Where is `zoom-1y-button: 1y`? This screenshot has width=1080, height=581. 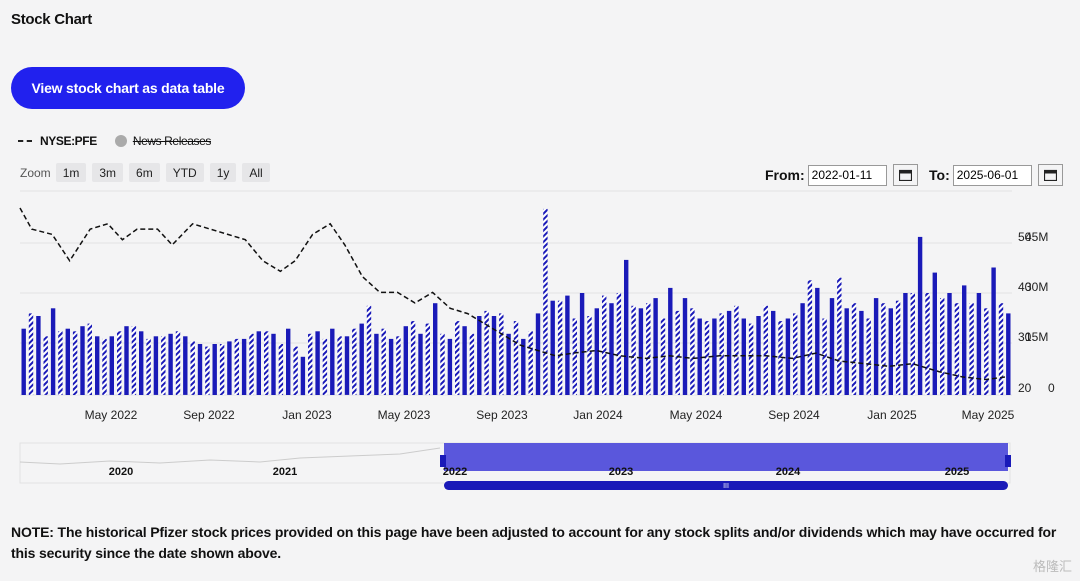 zoom-1y-button: 1y is located at coordinates (223, 172).